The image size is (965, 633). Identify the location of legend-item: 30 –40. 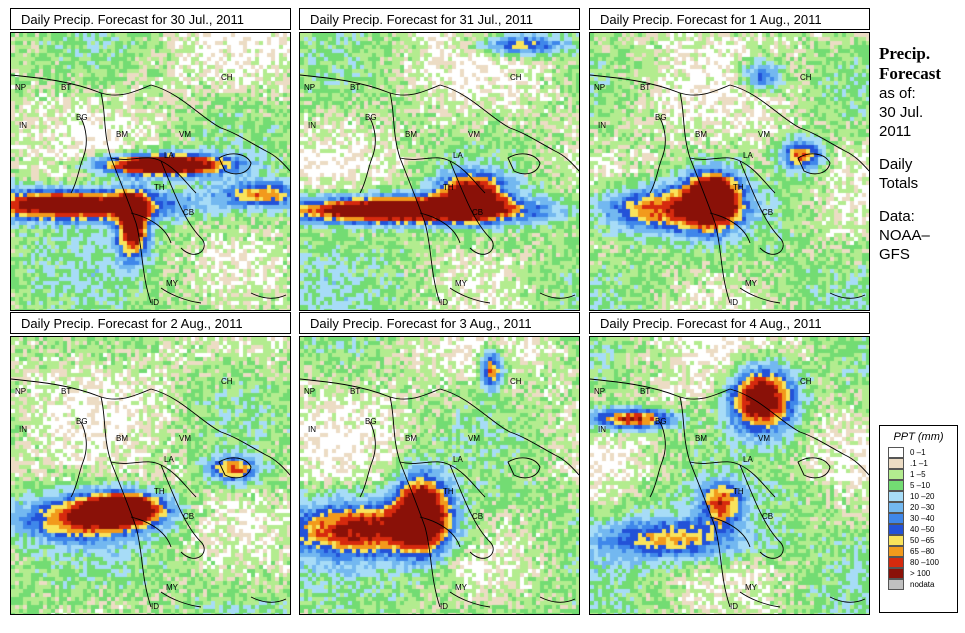
(922, 518).